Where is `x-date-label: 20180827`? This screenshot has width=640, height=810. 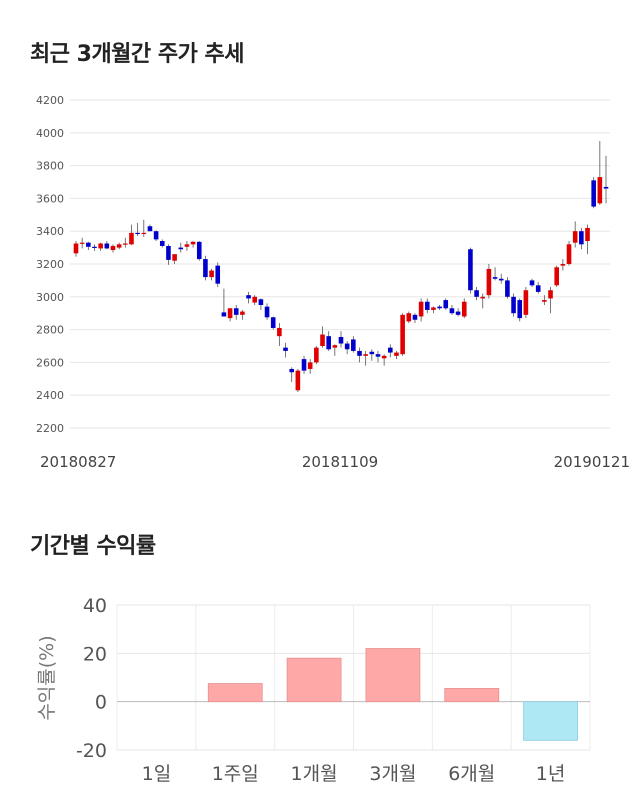 x-date-label: 20180827 is located at coordinates (78, 462).